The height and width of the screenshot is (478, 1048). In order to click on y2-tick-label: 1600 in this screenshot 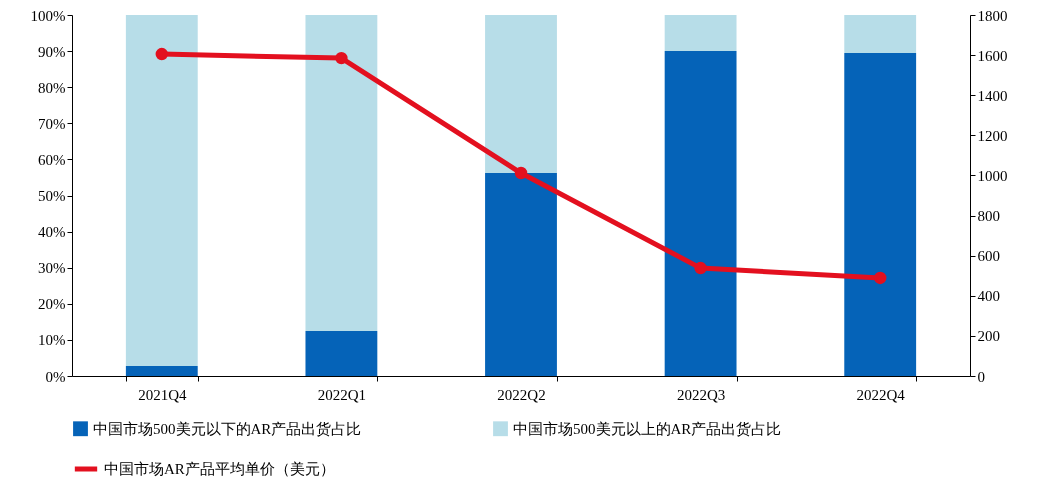, I will do `click(992, 55)`.